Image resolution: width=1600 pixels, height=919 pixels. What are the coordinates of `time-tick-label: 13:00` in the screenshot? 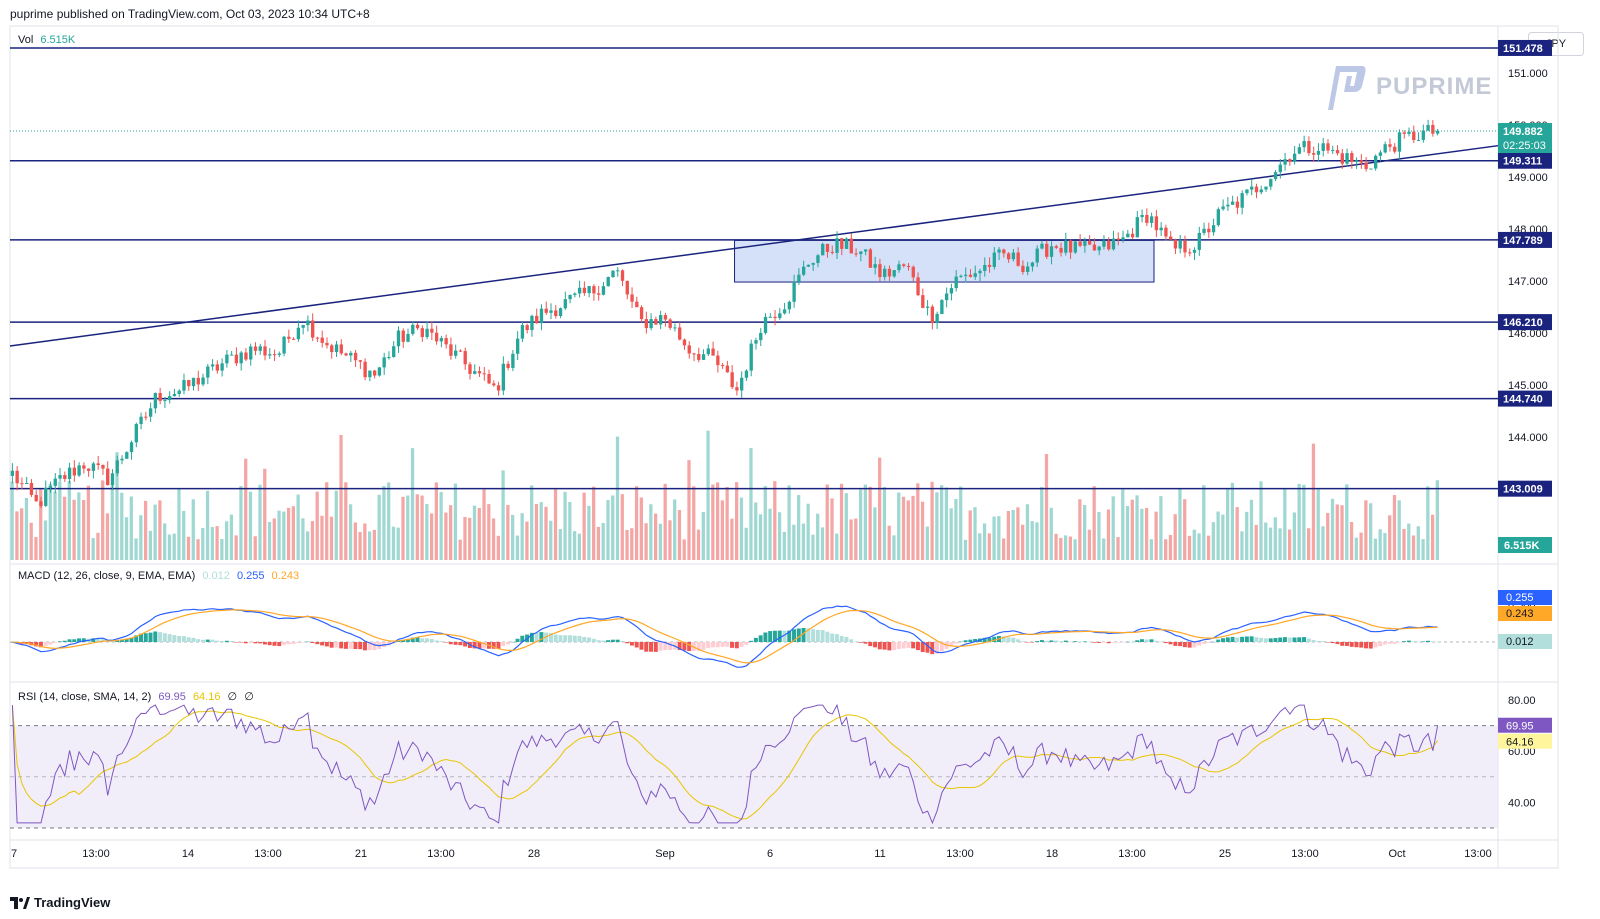 It's located at (441, 854).